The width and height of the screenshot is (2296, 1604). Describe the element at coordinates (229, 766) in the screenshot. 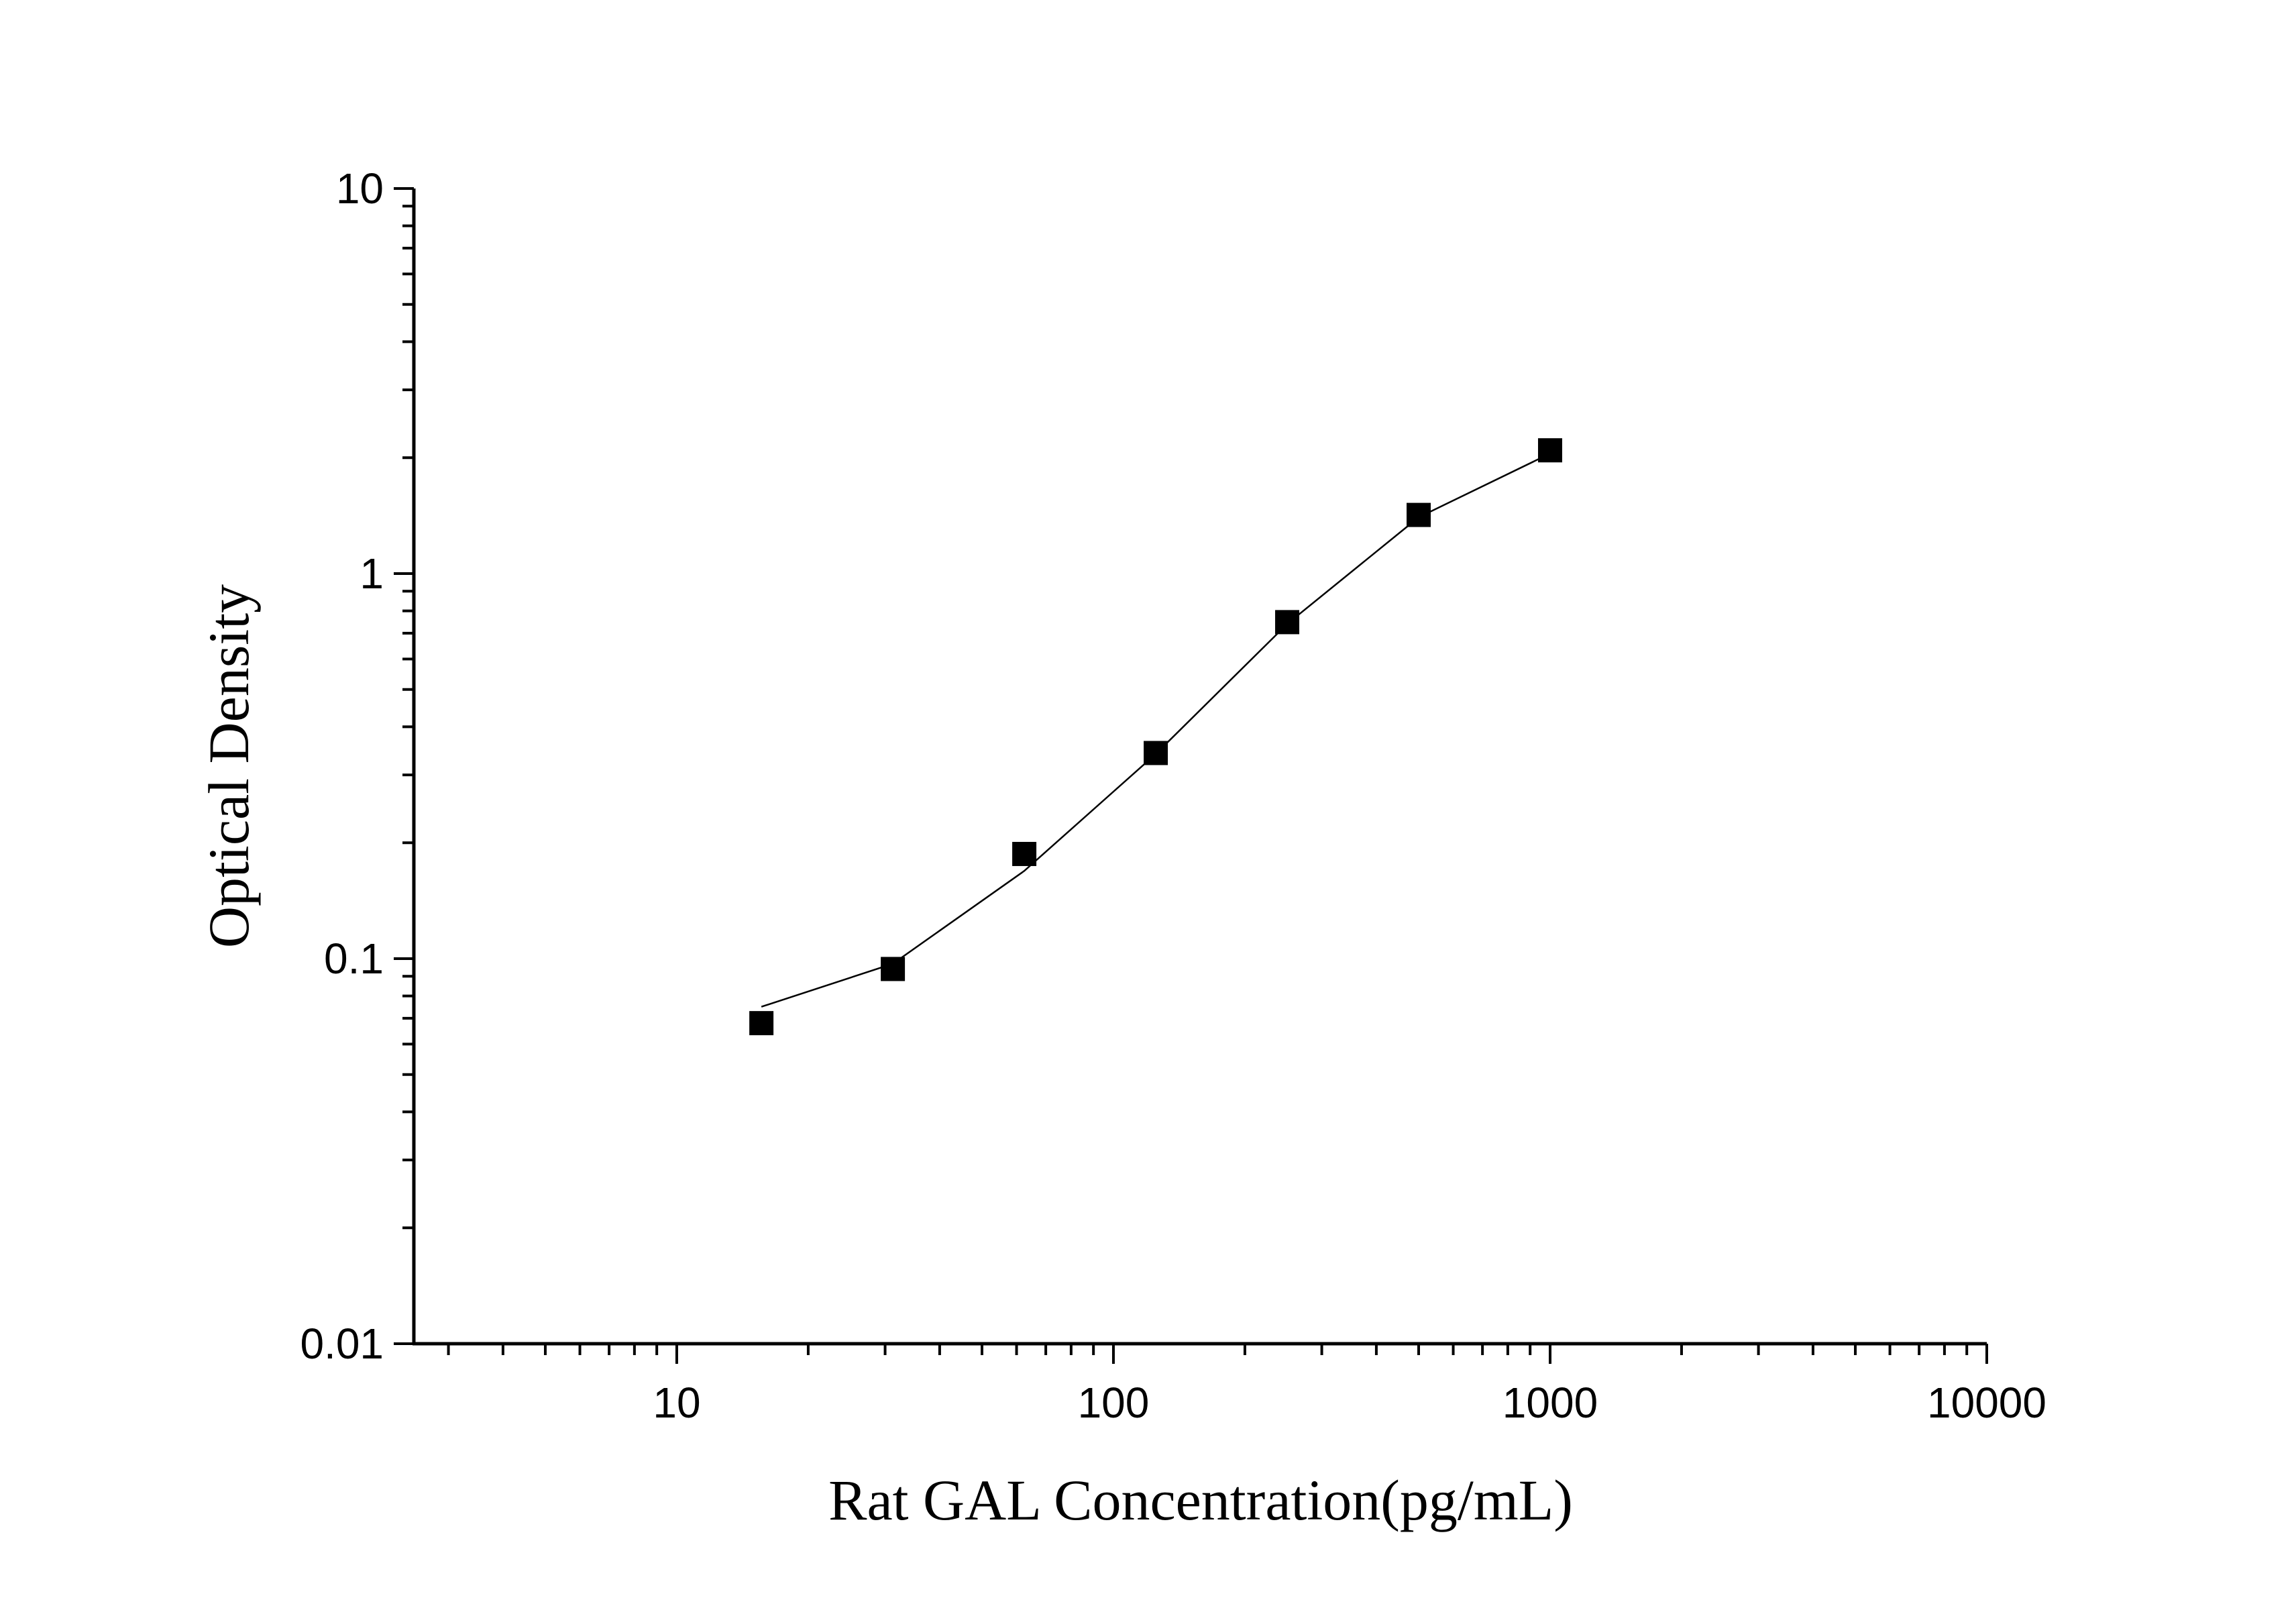

I see `y-axis-title: Optical Density` at that location.